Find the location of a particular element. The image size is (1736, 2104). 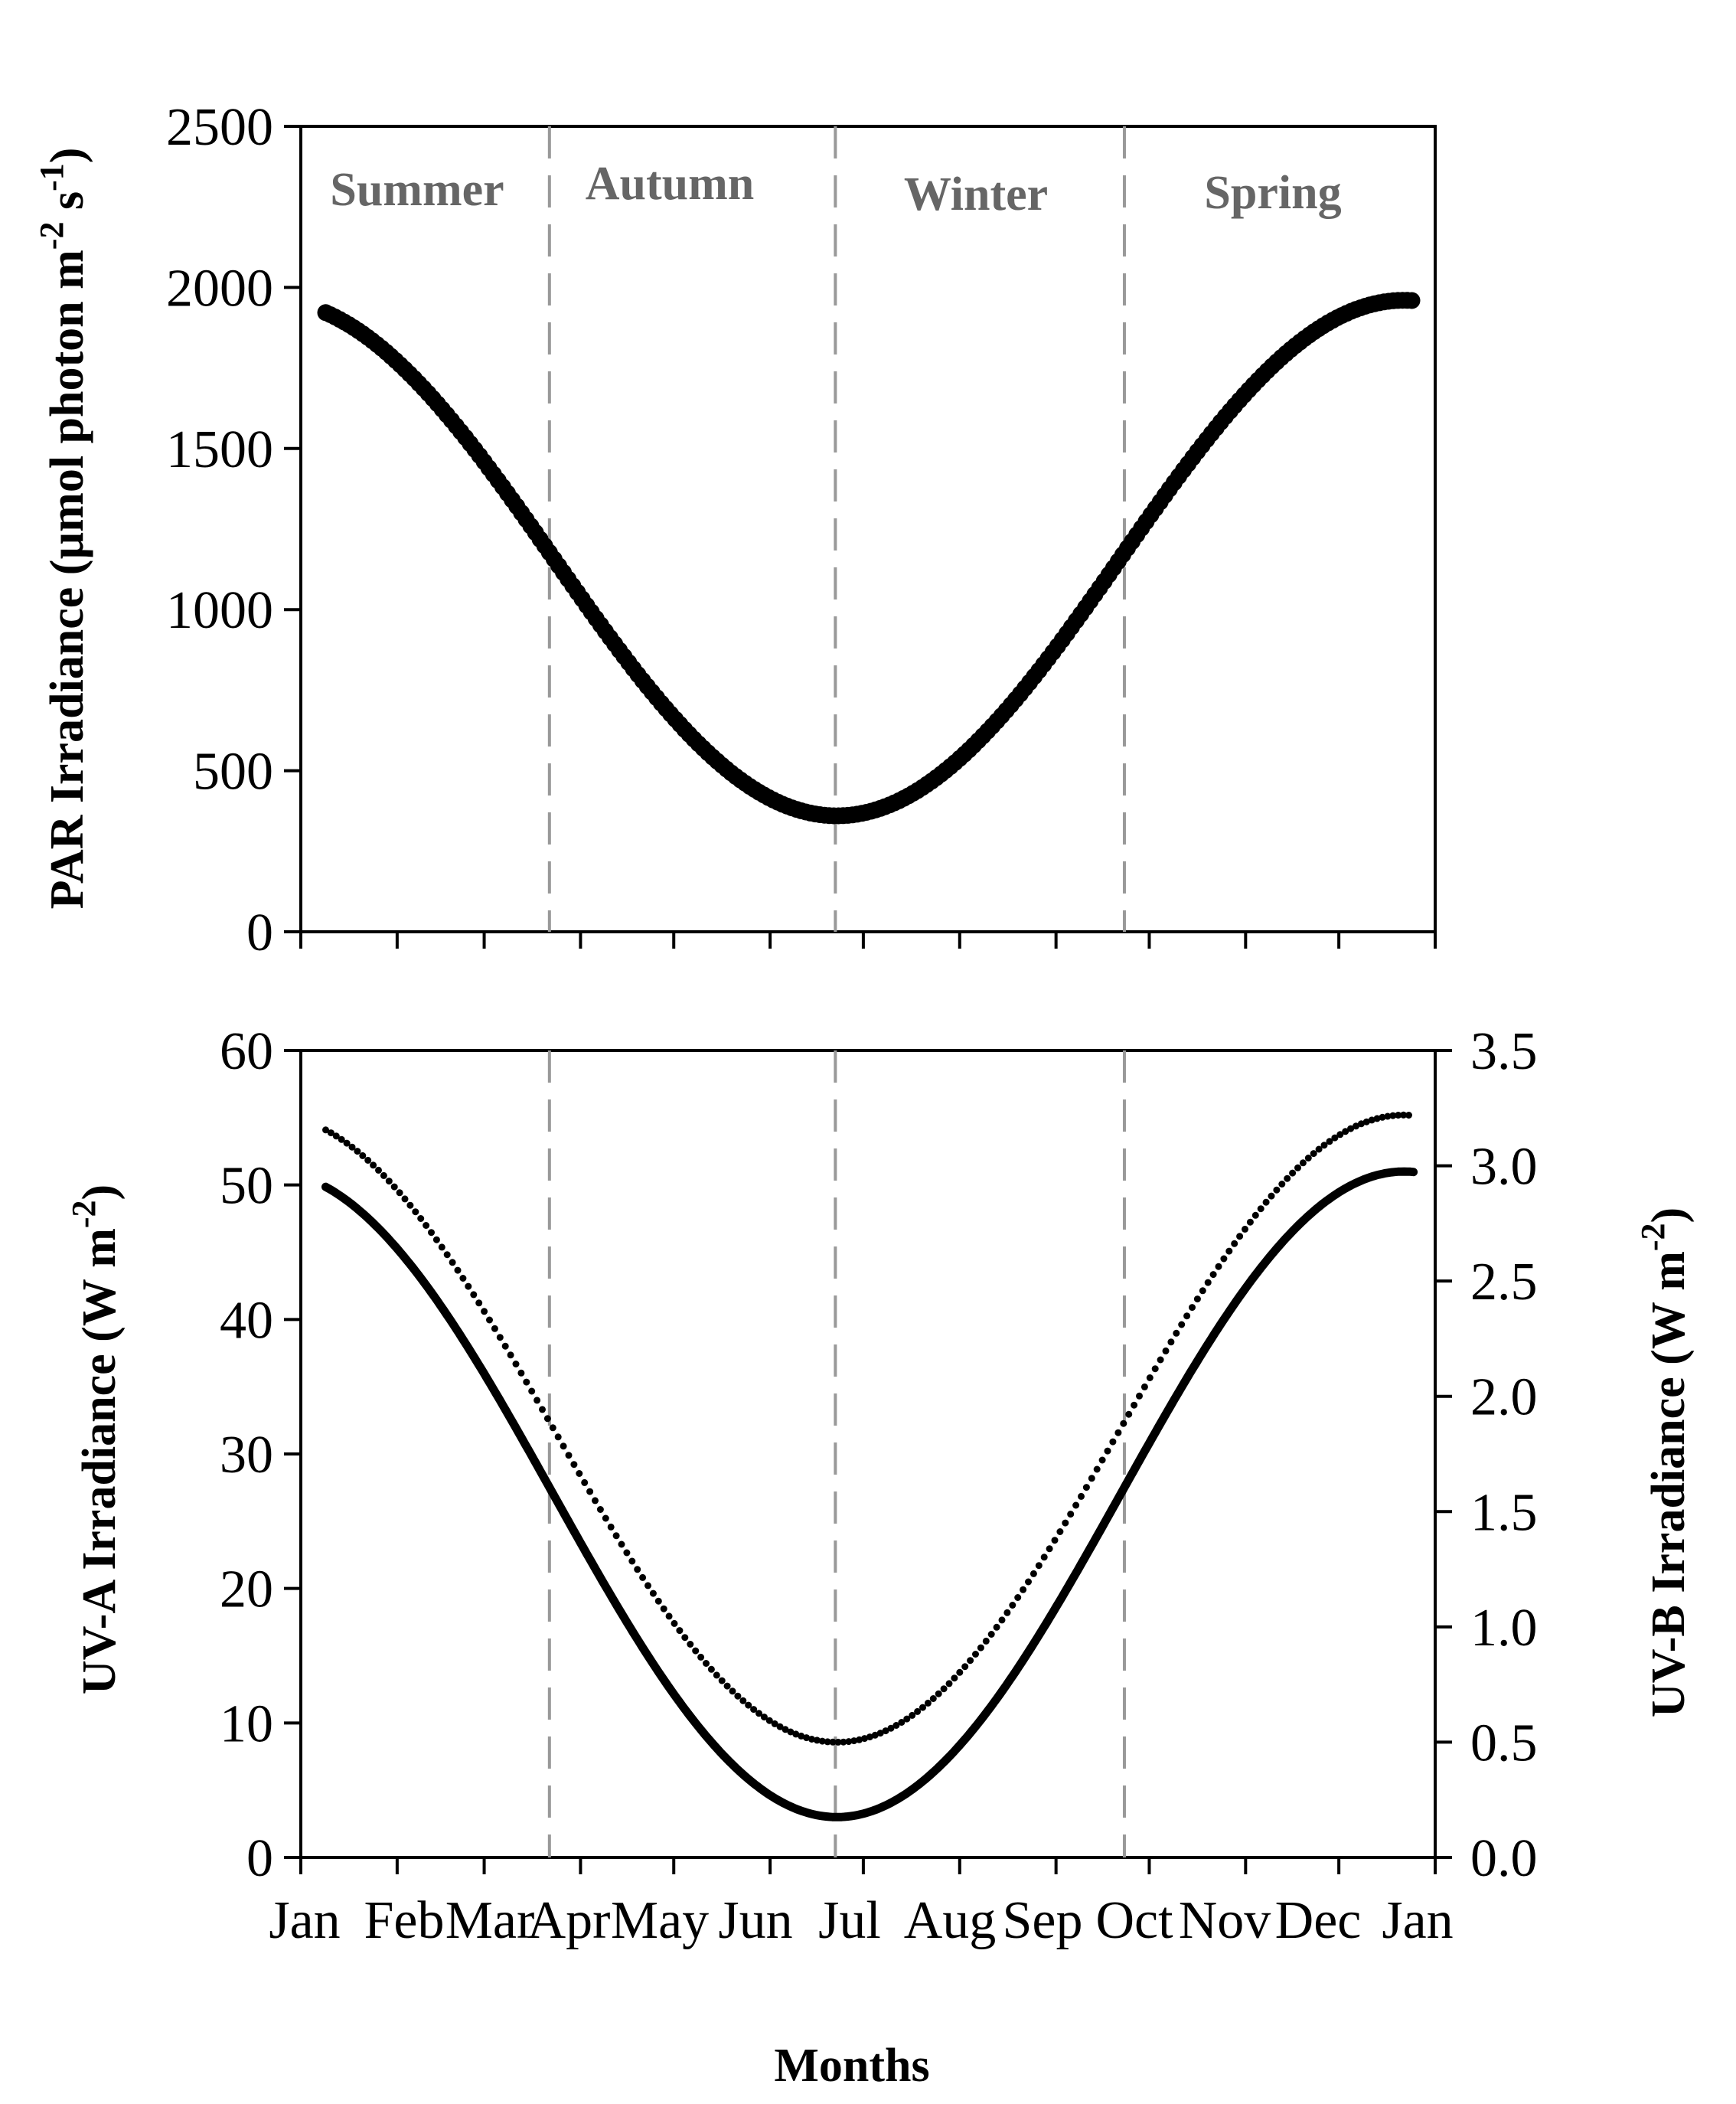

uva-y-tick-label-4: 40 is located at coordinates (246, 1320).